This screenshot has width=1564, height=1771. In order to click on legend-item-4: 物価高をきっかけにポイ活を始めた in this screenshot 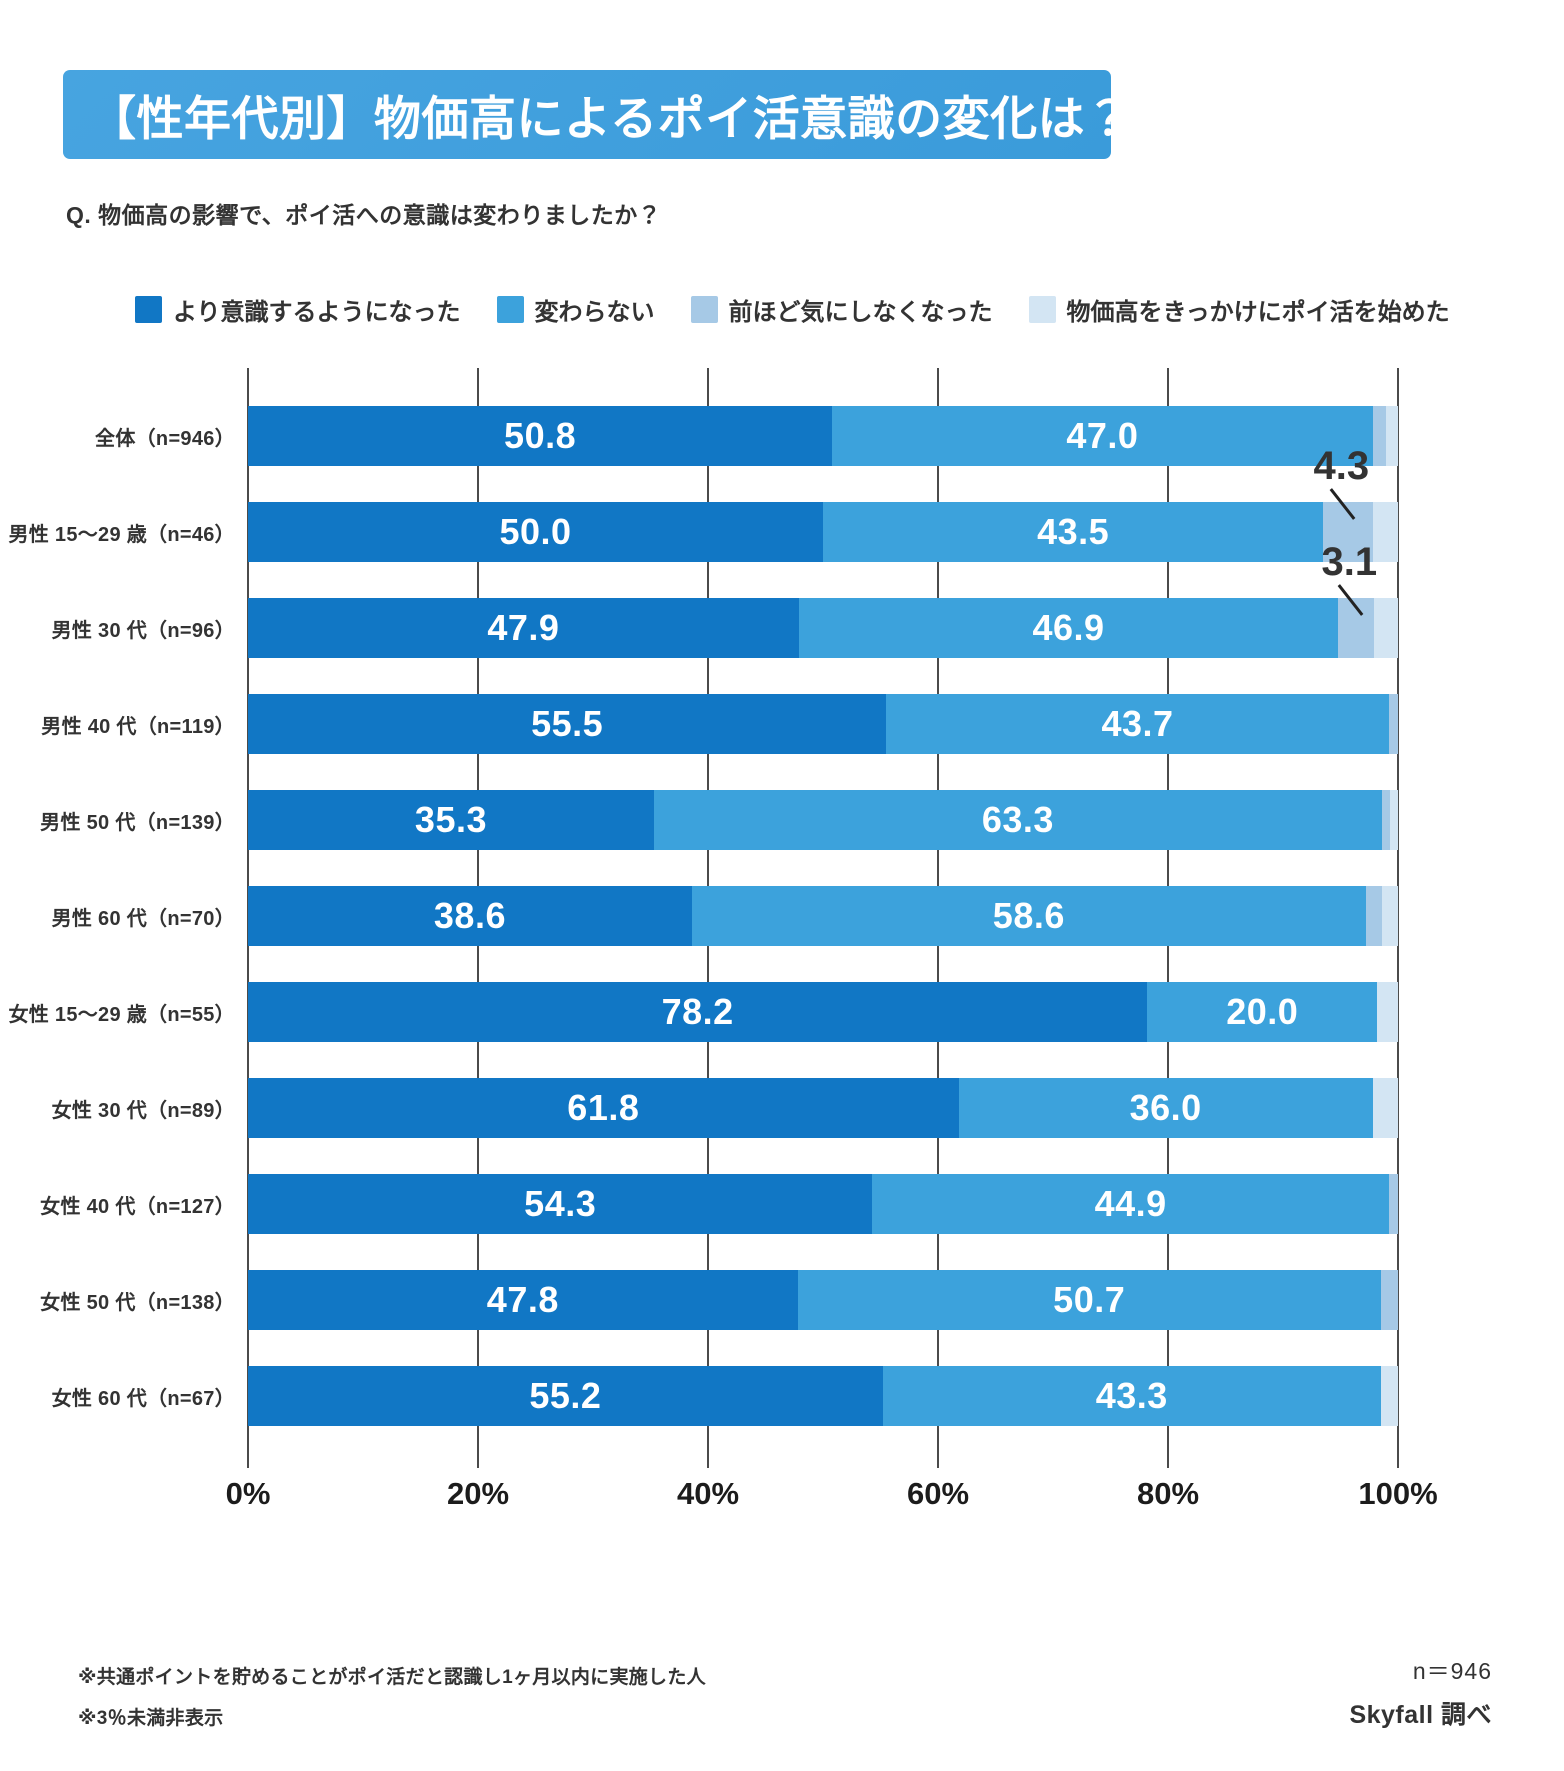, I will do `click(1239, 309)`.